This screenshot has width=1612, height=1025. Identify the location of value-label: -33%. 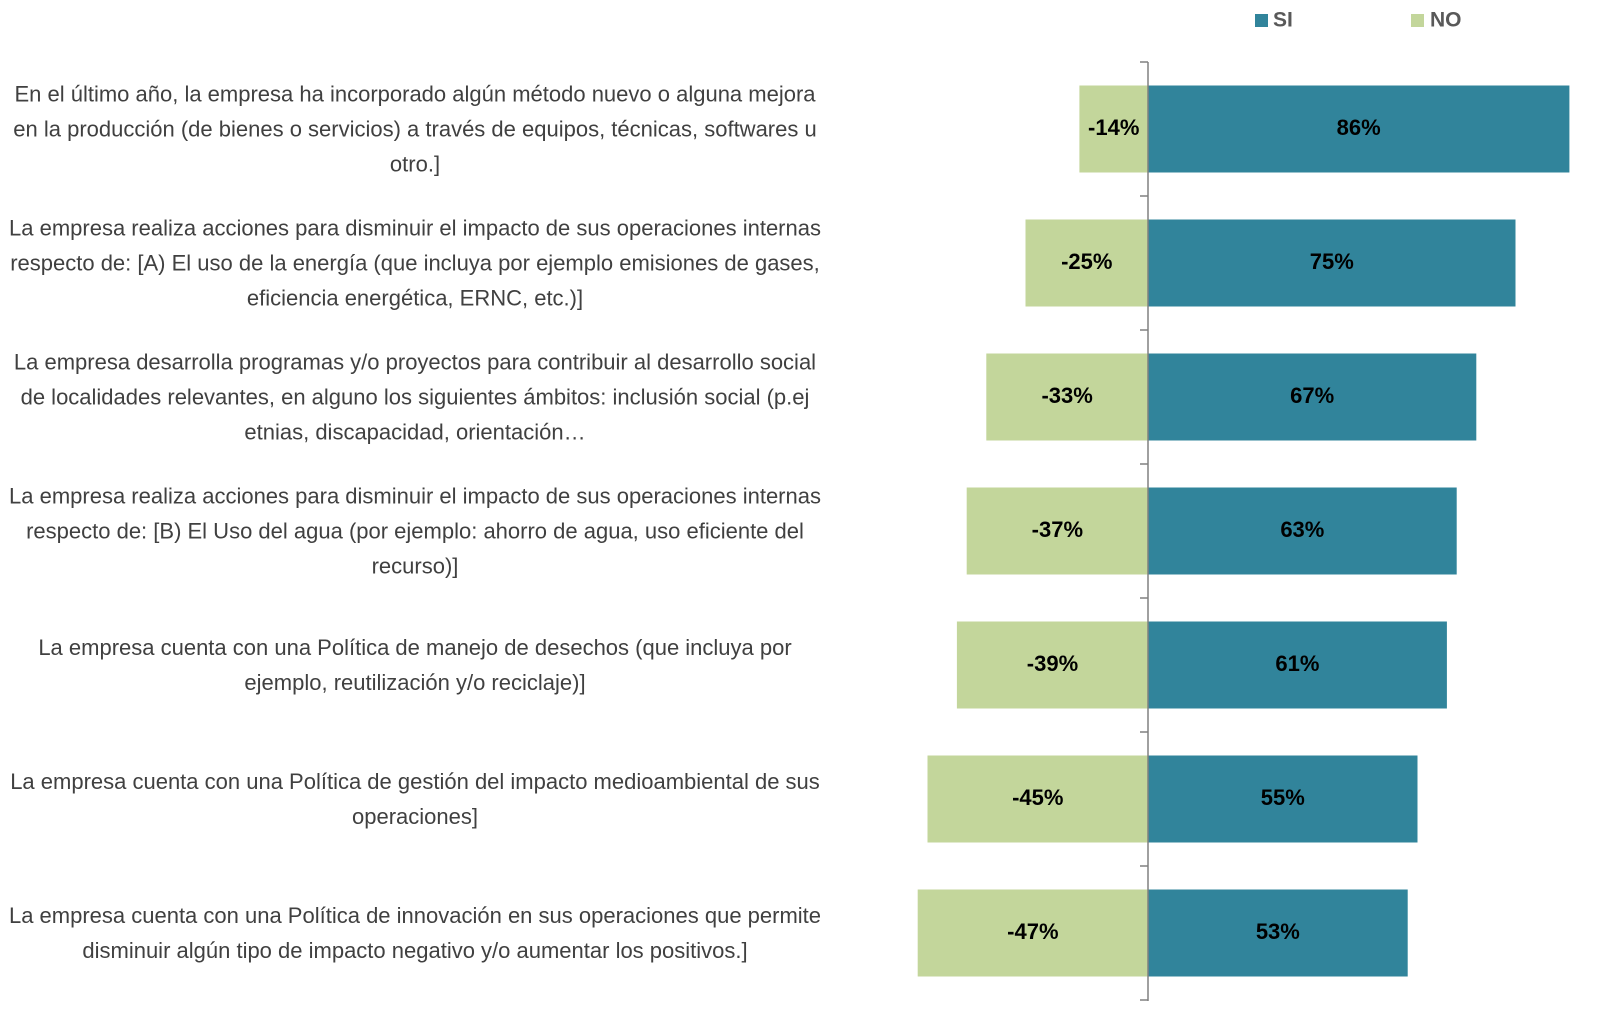
(1066, 395).